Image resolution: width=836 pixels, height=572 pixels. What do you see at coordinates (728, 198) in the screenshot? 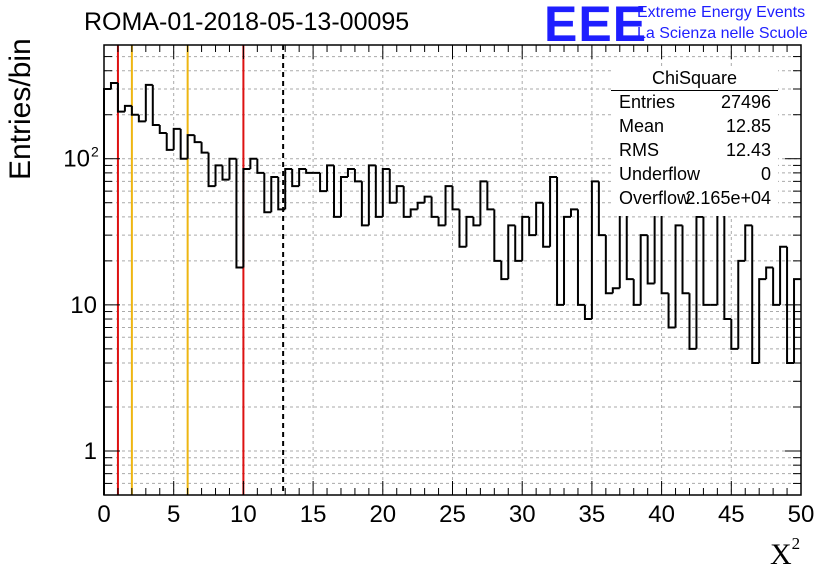
I see `stat-value: 2.165e+04` at bounding box center [728, 198].